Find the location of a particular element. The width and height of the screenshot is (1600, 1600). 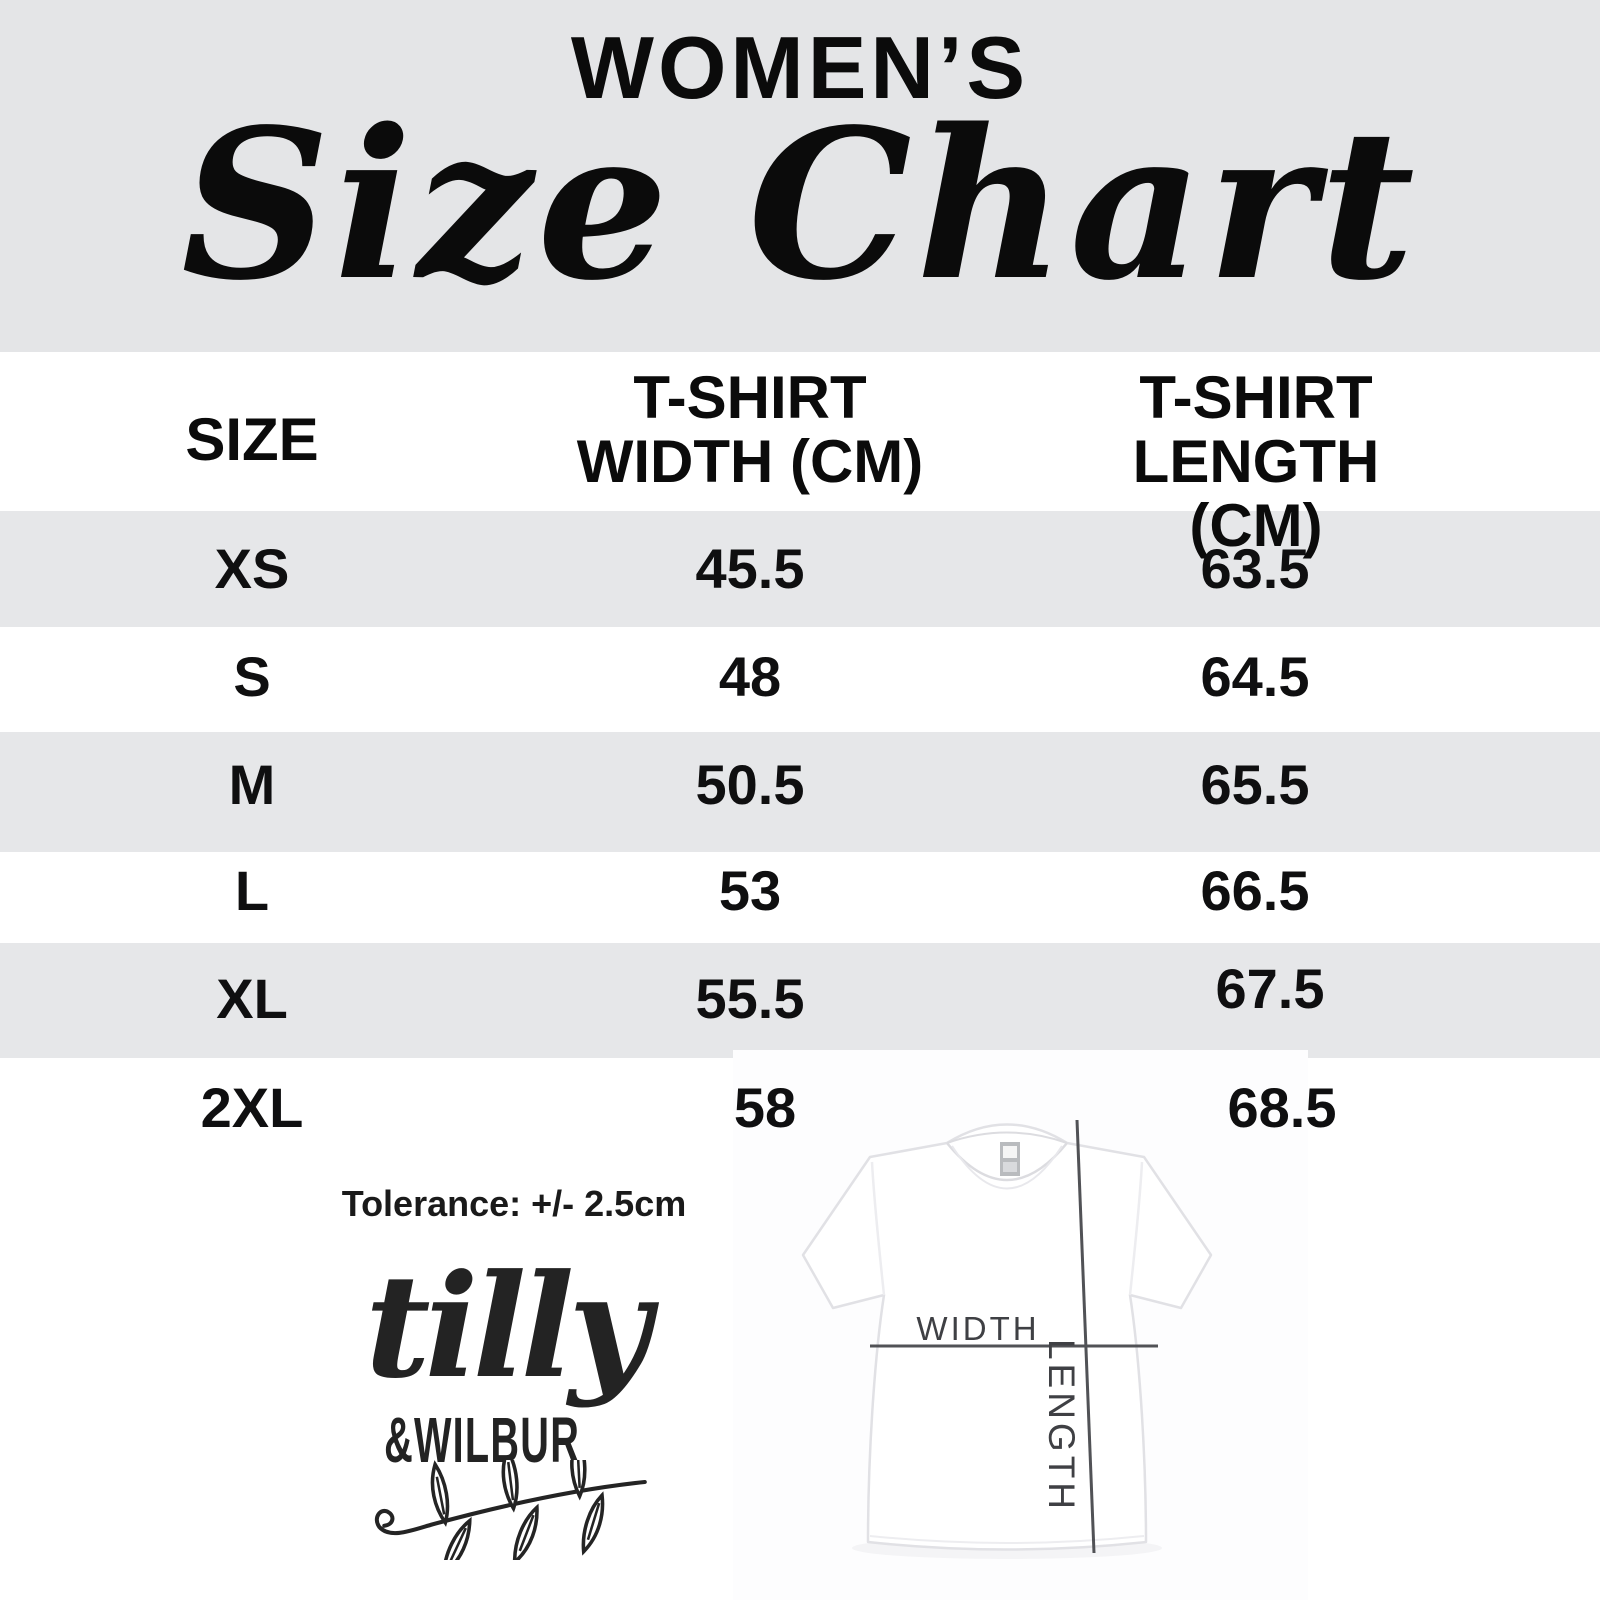

page-title-eyebrow: WOMEN’S is located at coordinates (800, 67).